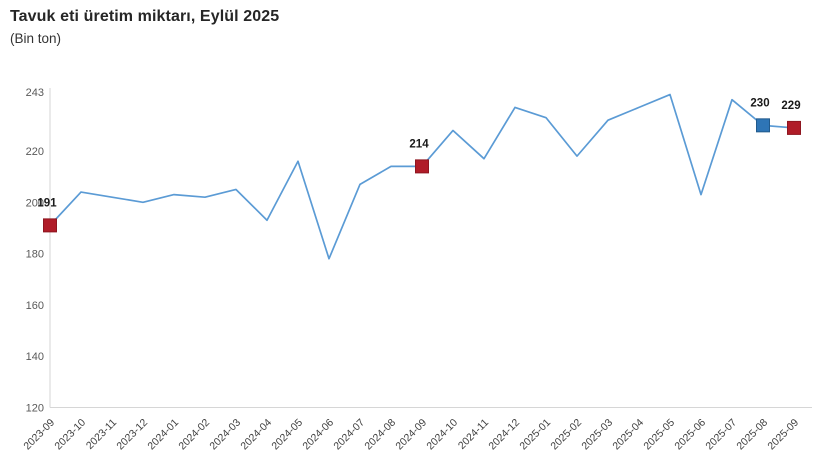  Describe the element at coordinates (35, 255) in the screenshot. I see `y-tick-label: 180` at that location.